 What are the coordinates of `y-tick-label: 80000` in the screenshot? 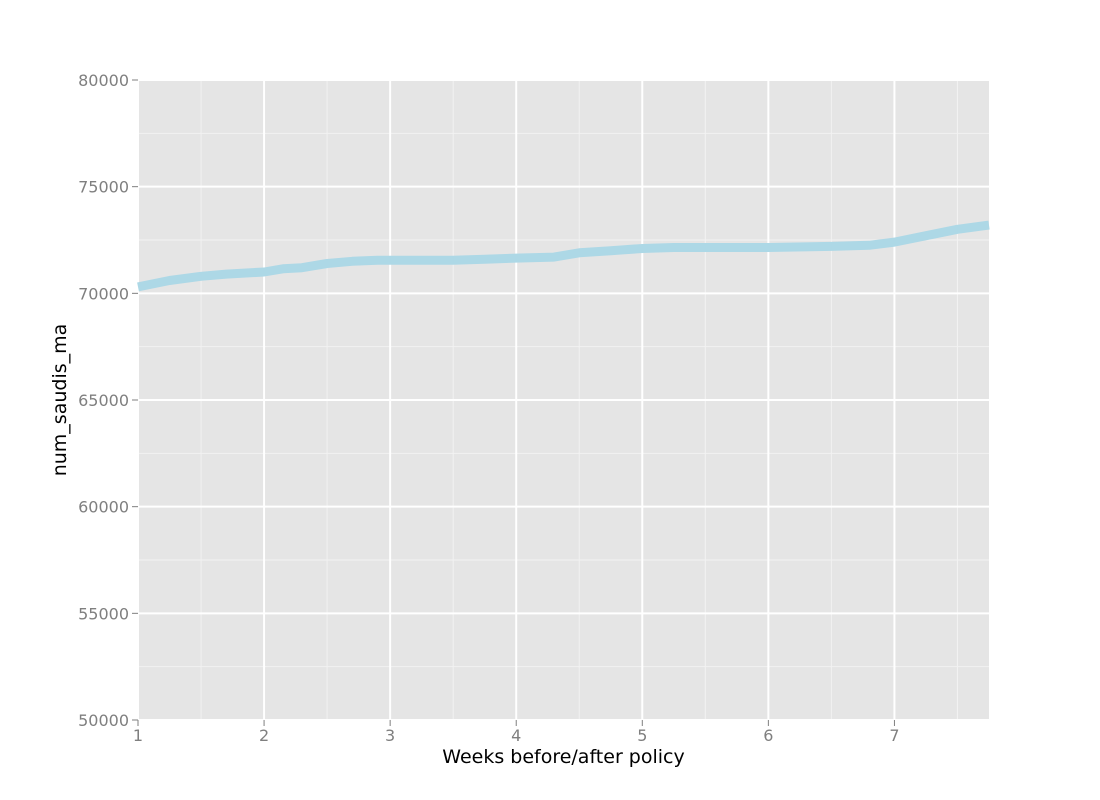 It's located at (103, 80).